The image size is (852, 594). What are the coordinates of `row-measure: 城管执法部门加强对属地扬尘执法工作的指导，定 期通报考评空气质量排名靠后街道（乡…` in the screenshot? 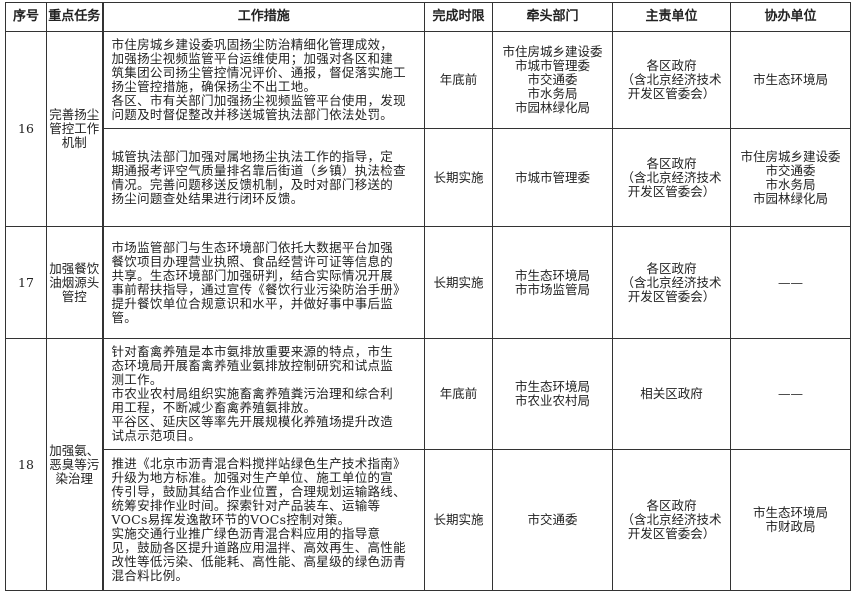 It's located at (263, 177).